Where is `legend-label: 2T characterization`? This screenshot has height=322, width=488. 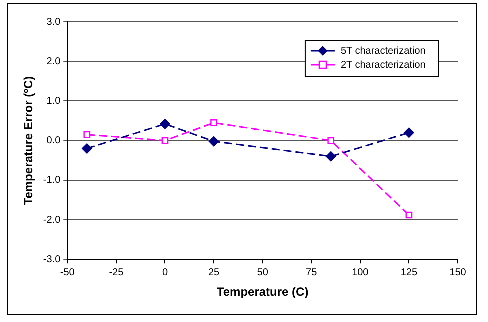
legend-label: 2T characterization is located at coordinates (383, 65).